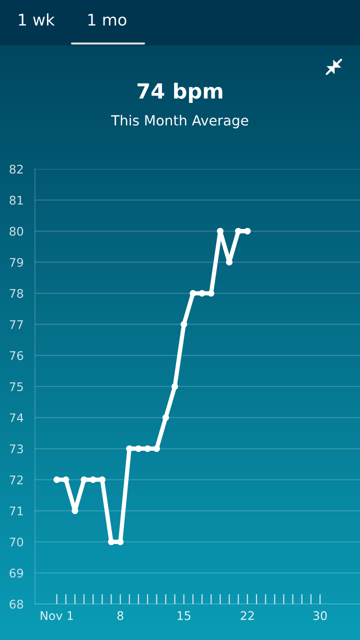 This screenshot has height=640, width=360. Describe the element at coordinates (120, 615) in the screenshot. I see `x-tick-label: 8` at that location.